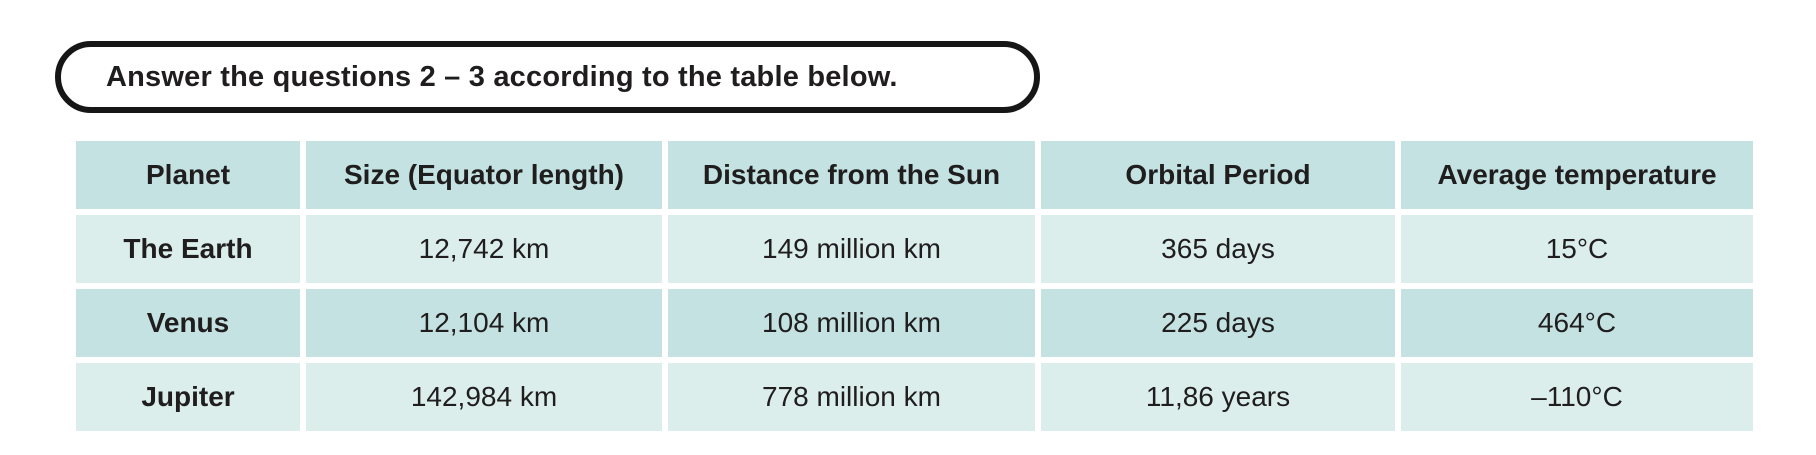  Describe the element at coordinates (188, 249) in the screenshot. I see `planet-name-cell: The Earth` at that location.